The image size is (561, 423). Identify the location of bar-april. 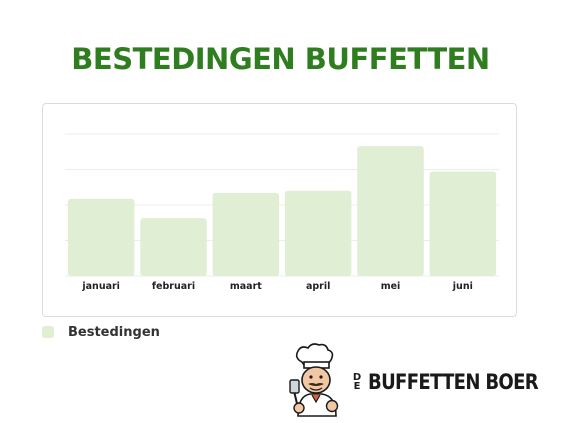
(318, 233).